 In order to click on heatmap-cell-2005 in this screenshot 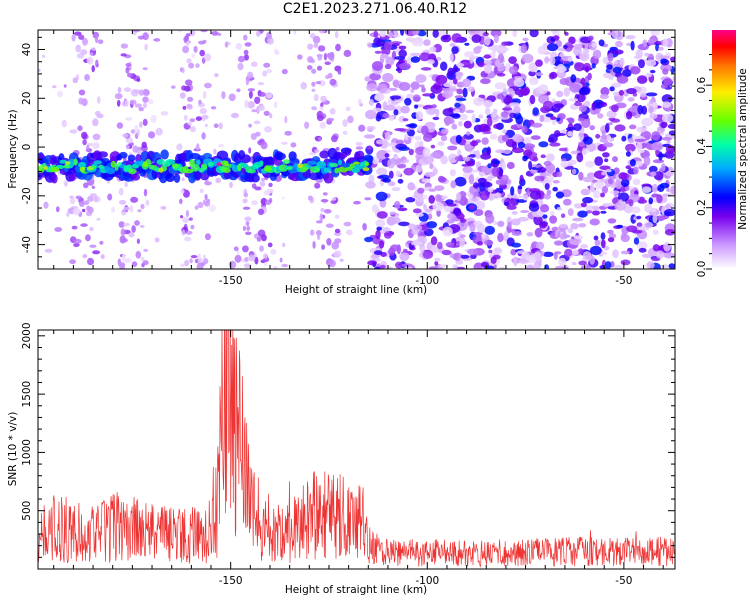, I will do `click(135, 149)`.